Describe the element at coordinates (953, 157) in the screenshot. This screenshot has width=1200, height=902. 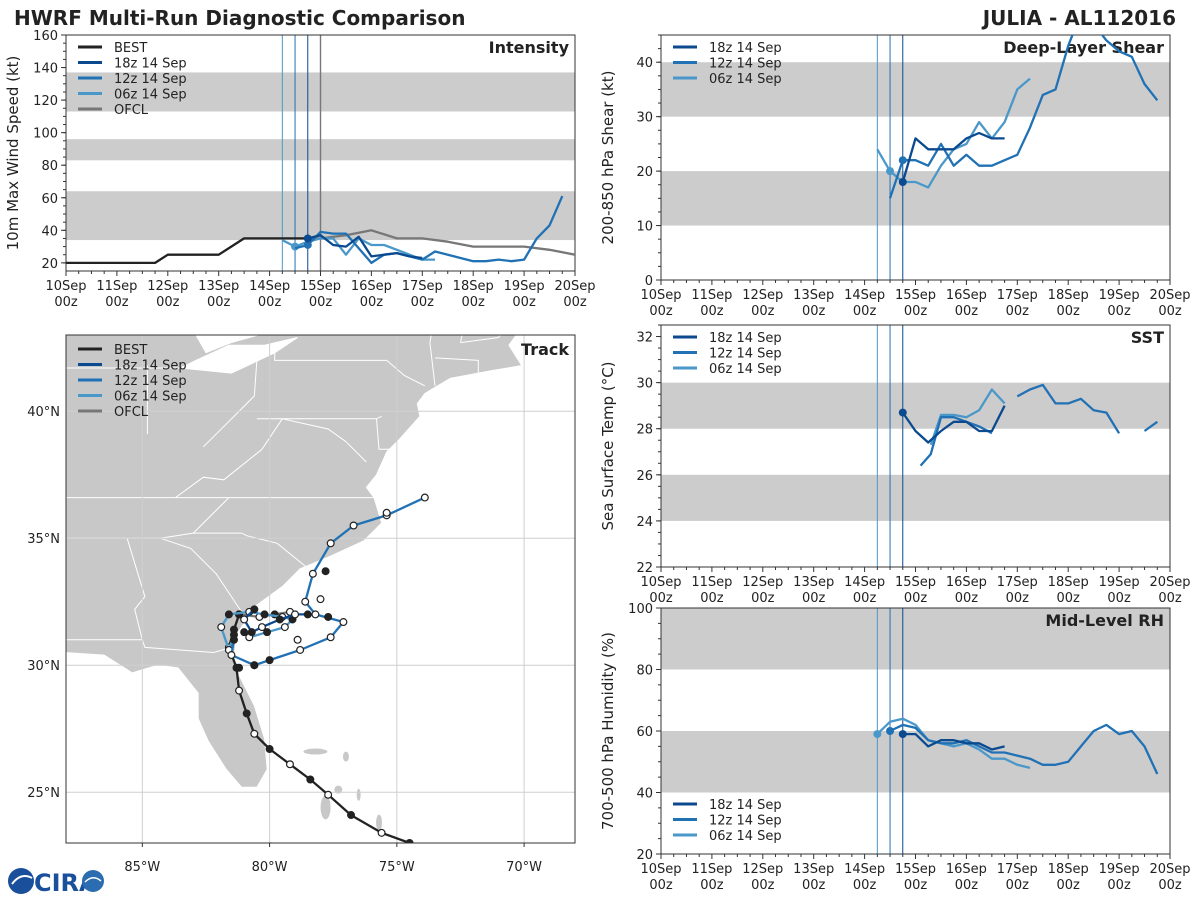
I see `shear-series-18z-14-sep` at that location.